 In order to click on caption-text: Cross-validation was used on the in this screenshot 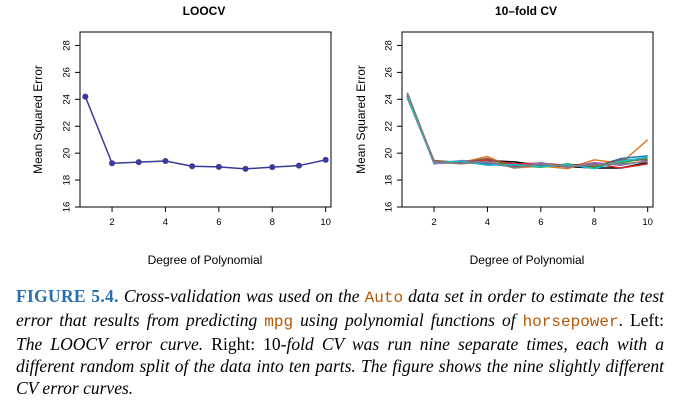, I will do `click(241, 296)`.